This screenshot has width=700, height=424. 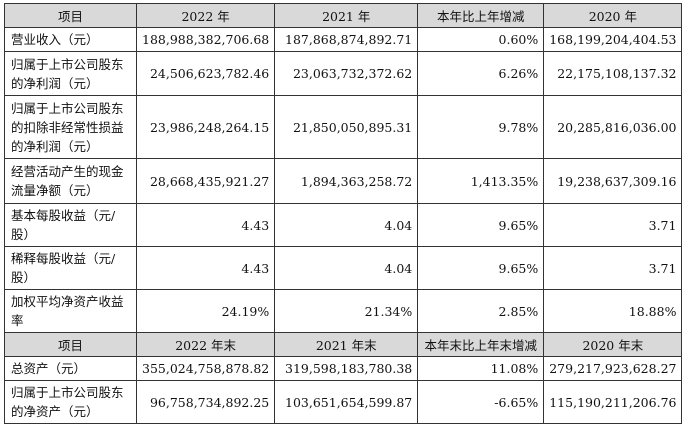 I want to click on table-cell: 187,868,874,892.71, so click(x=346, y=39).